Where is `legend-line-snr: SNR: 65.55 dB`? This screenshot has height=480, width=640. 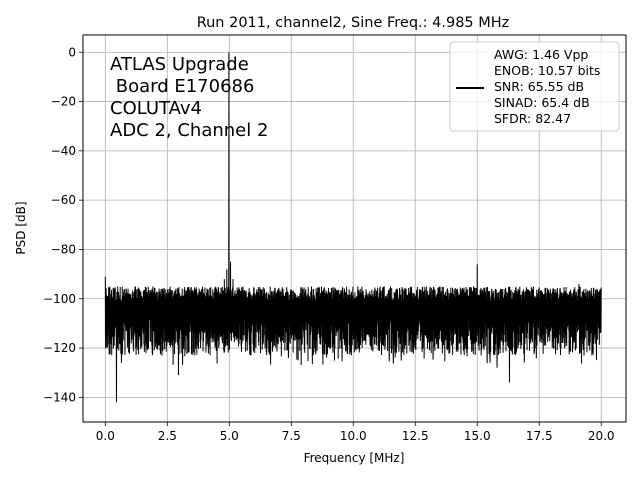
legend-line-snr: SNR: 65.55 dB is located at coordinates (539, 86).